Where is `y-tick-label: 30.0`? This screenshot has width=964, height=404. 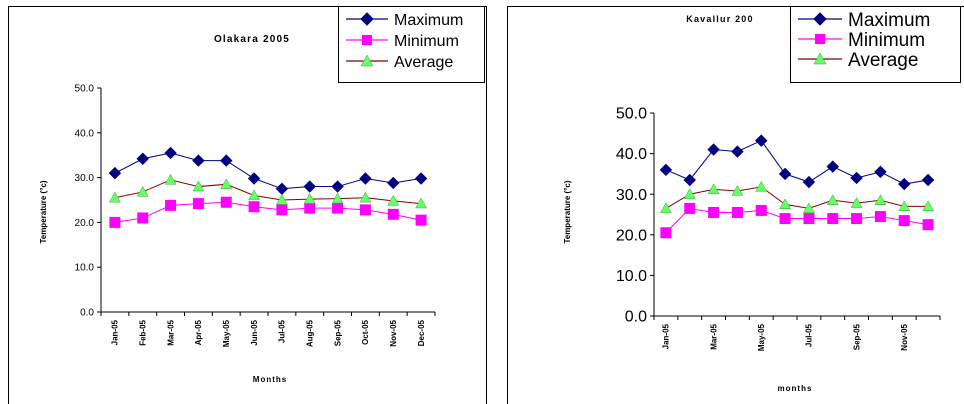 y-tick-label: 30.0 is located at coordinates (631, 195).